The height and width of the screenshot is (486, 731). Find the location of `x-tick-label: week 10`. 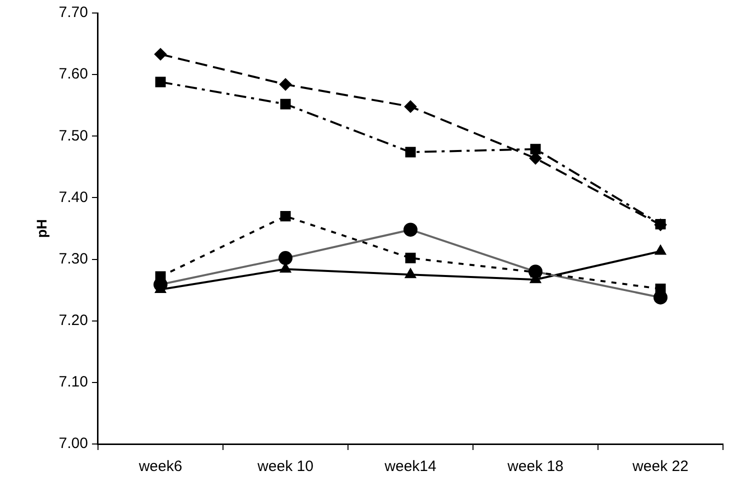

x-tick-label: week 10 is located at coordinates (285, 467).